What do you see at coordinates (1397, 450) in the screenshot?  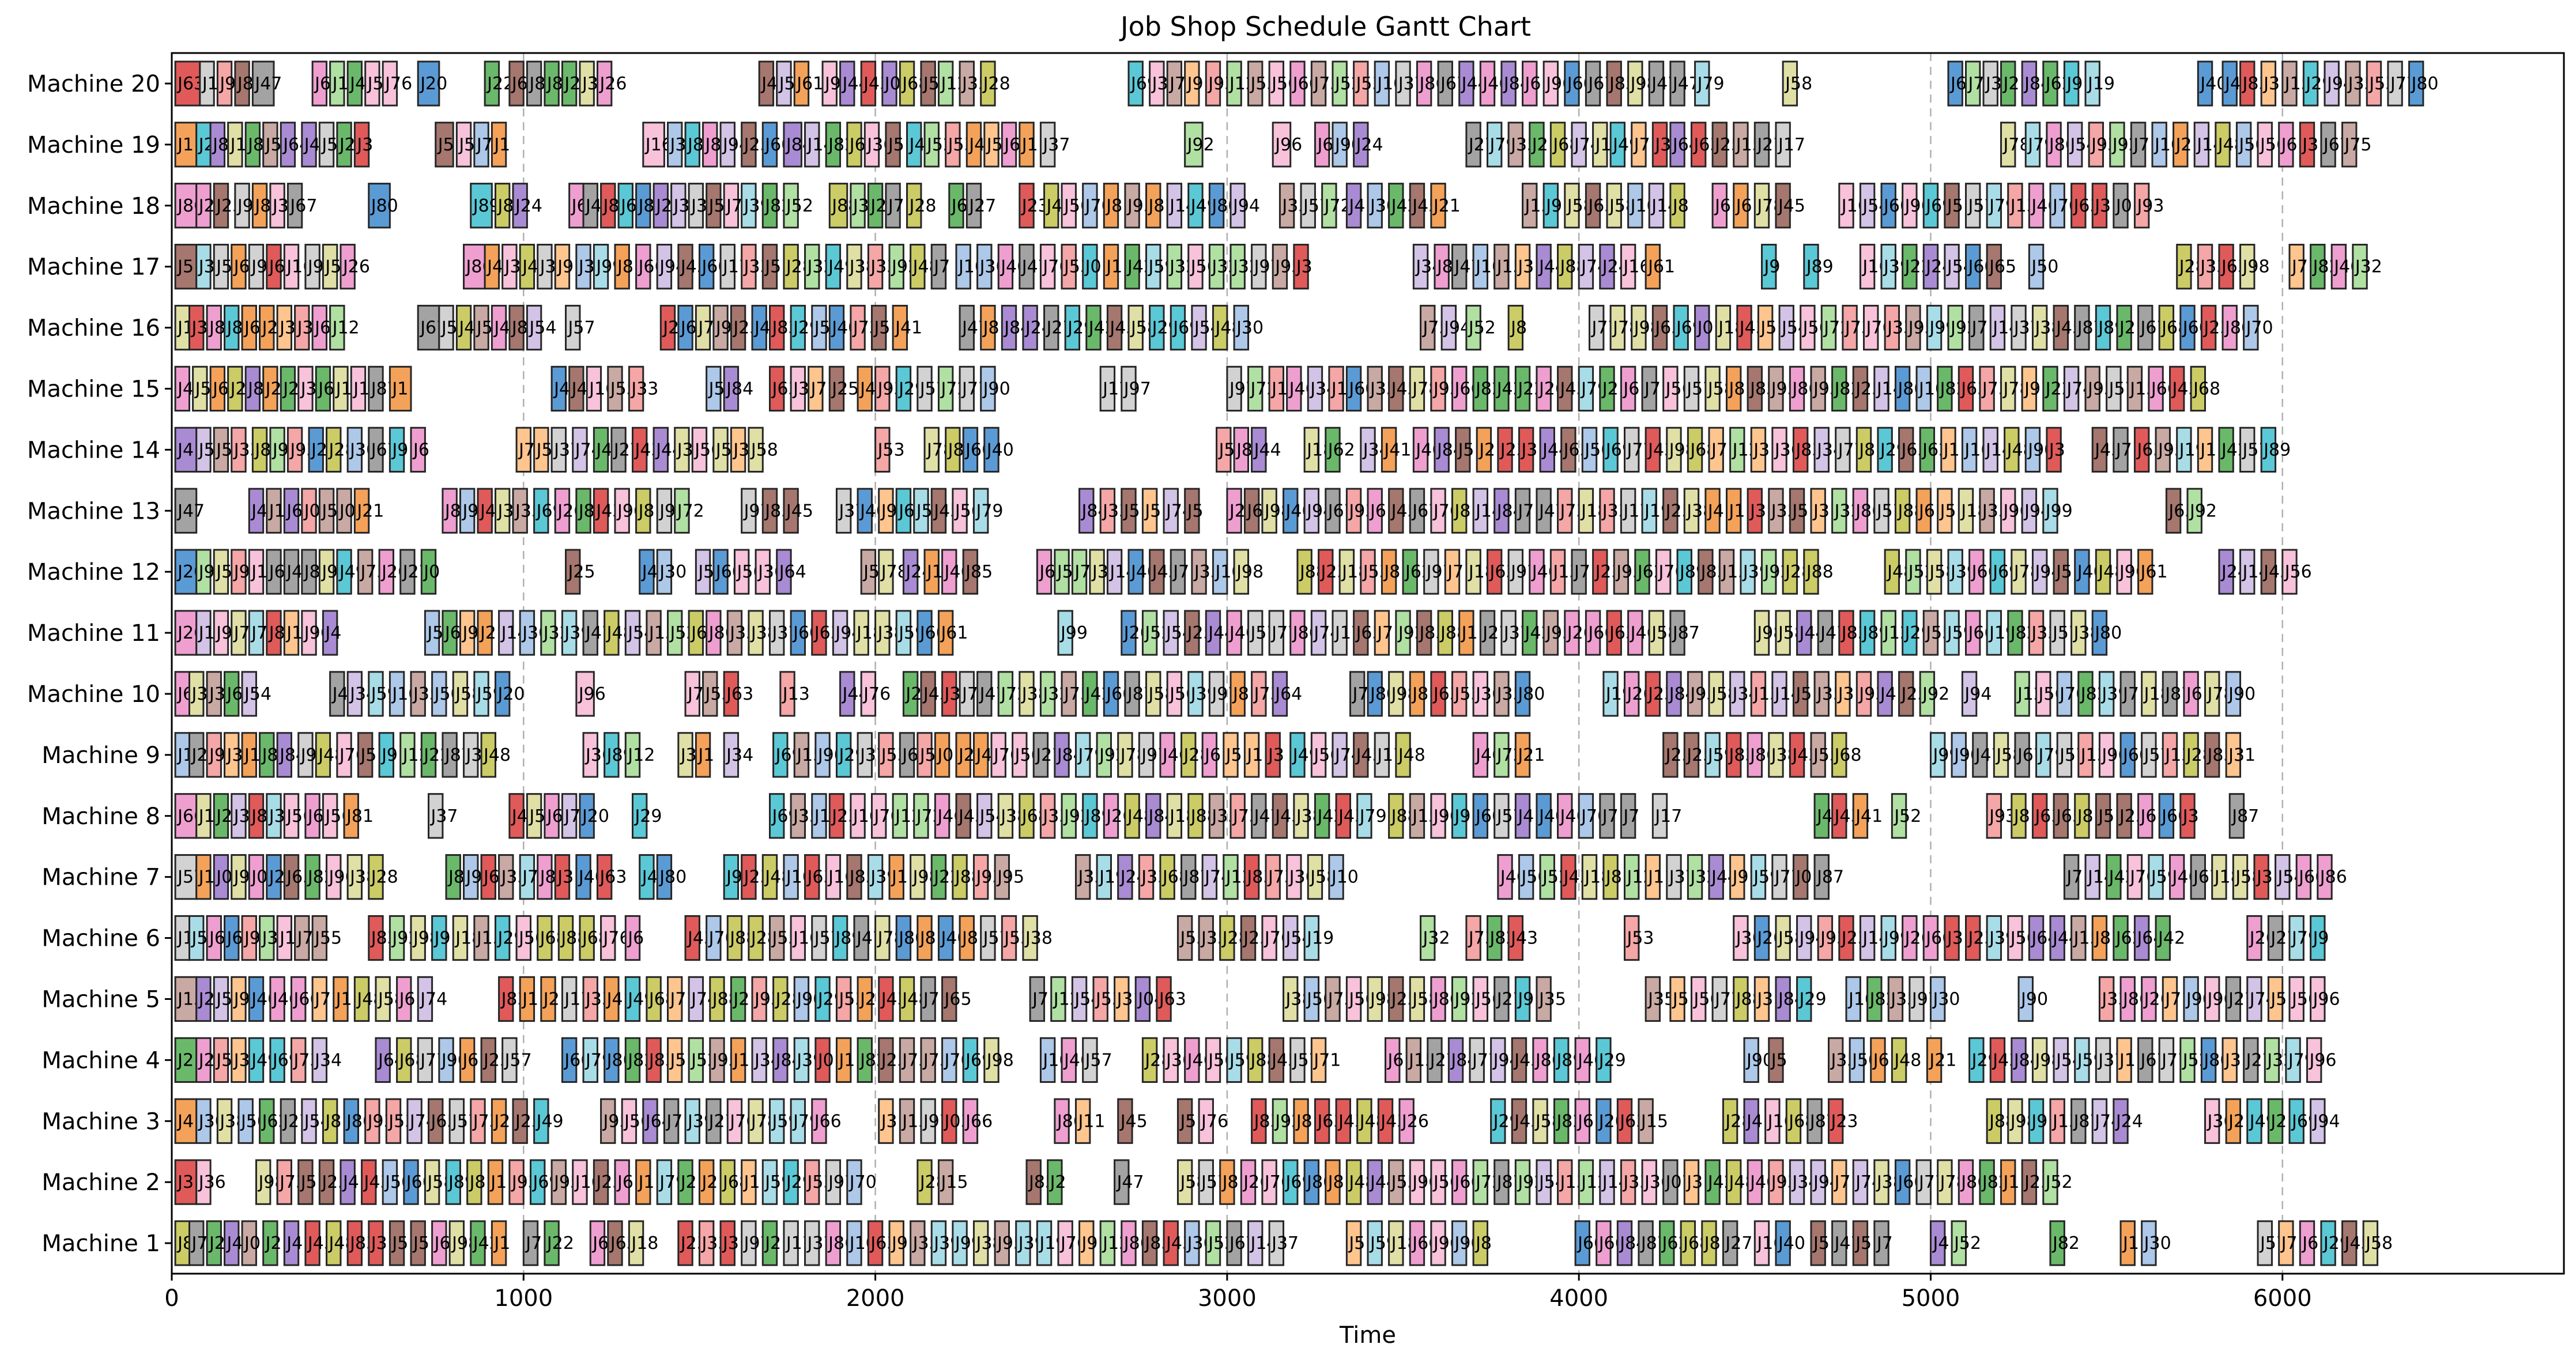 I see `task-label: J41` at bounding box center [1397, 450].